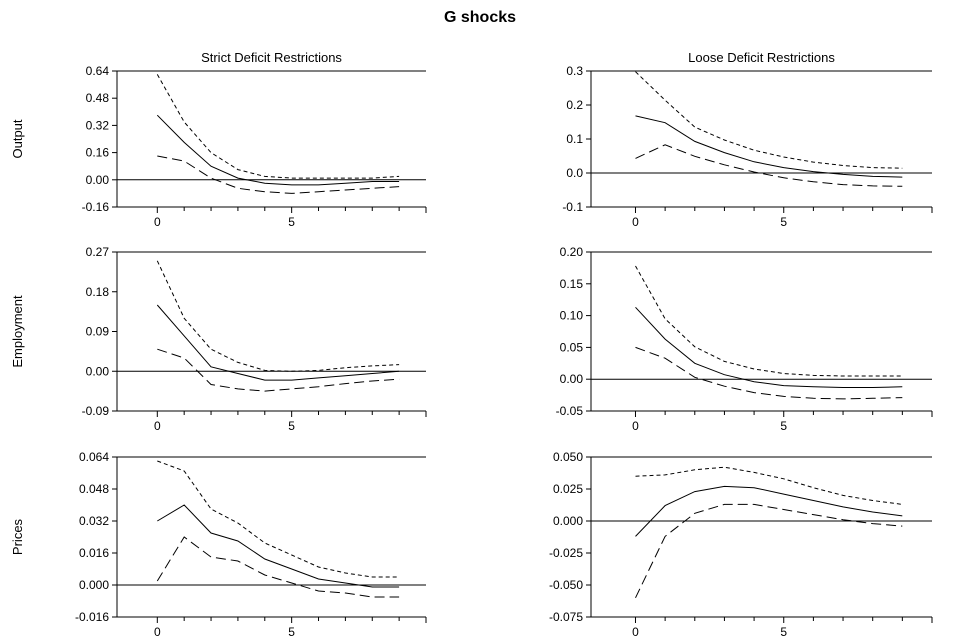 The image size is (959, 644). What do you see at coordinates (572, 316) in the screenshot?
I see `y-tick-label: 0.10` at bounding box center [572, 316].